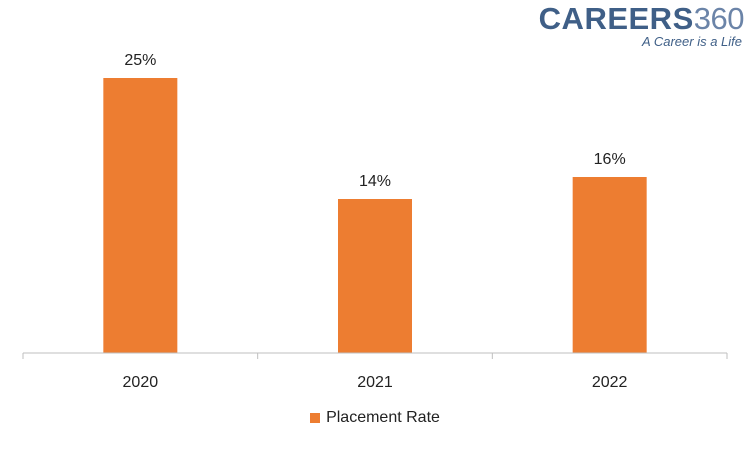 This screenshot has height=450, width=750. What do you see at coordinates (140, 60) in the screenshot?
I see `data-label-2020: 25%` at bounding box center [140, 60].